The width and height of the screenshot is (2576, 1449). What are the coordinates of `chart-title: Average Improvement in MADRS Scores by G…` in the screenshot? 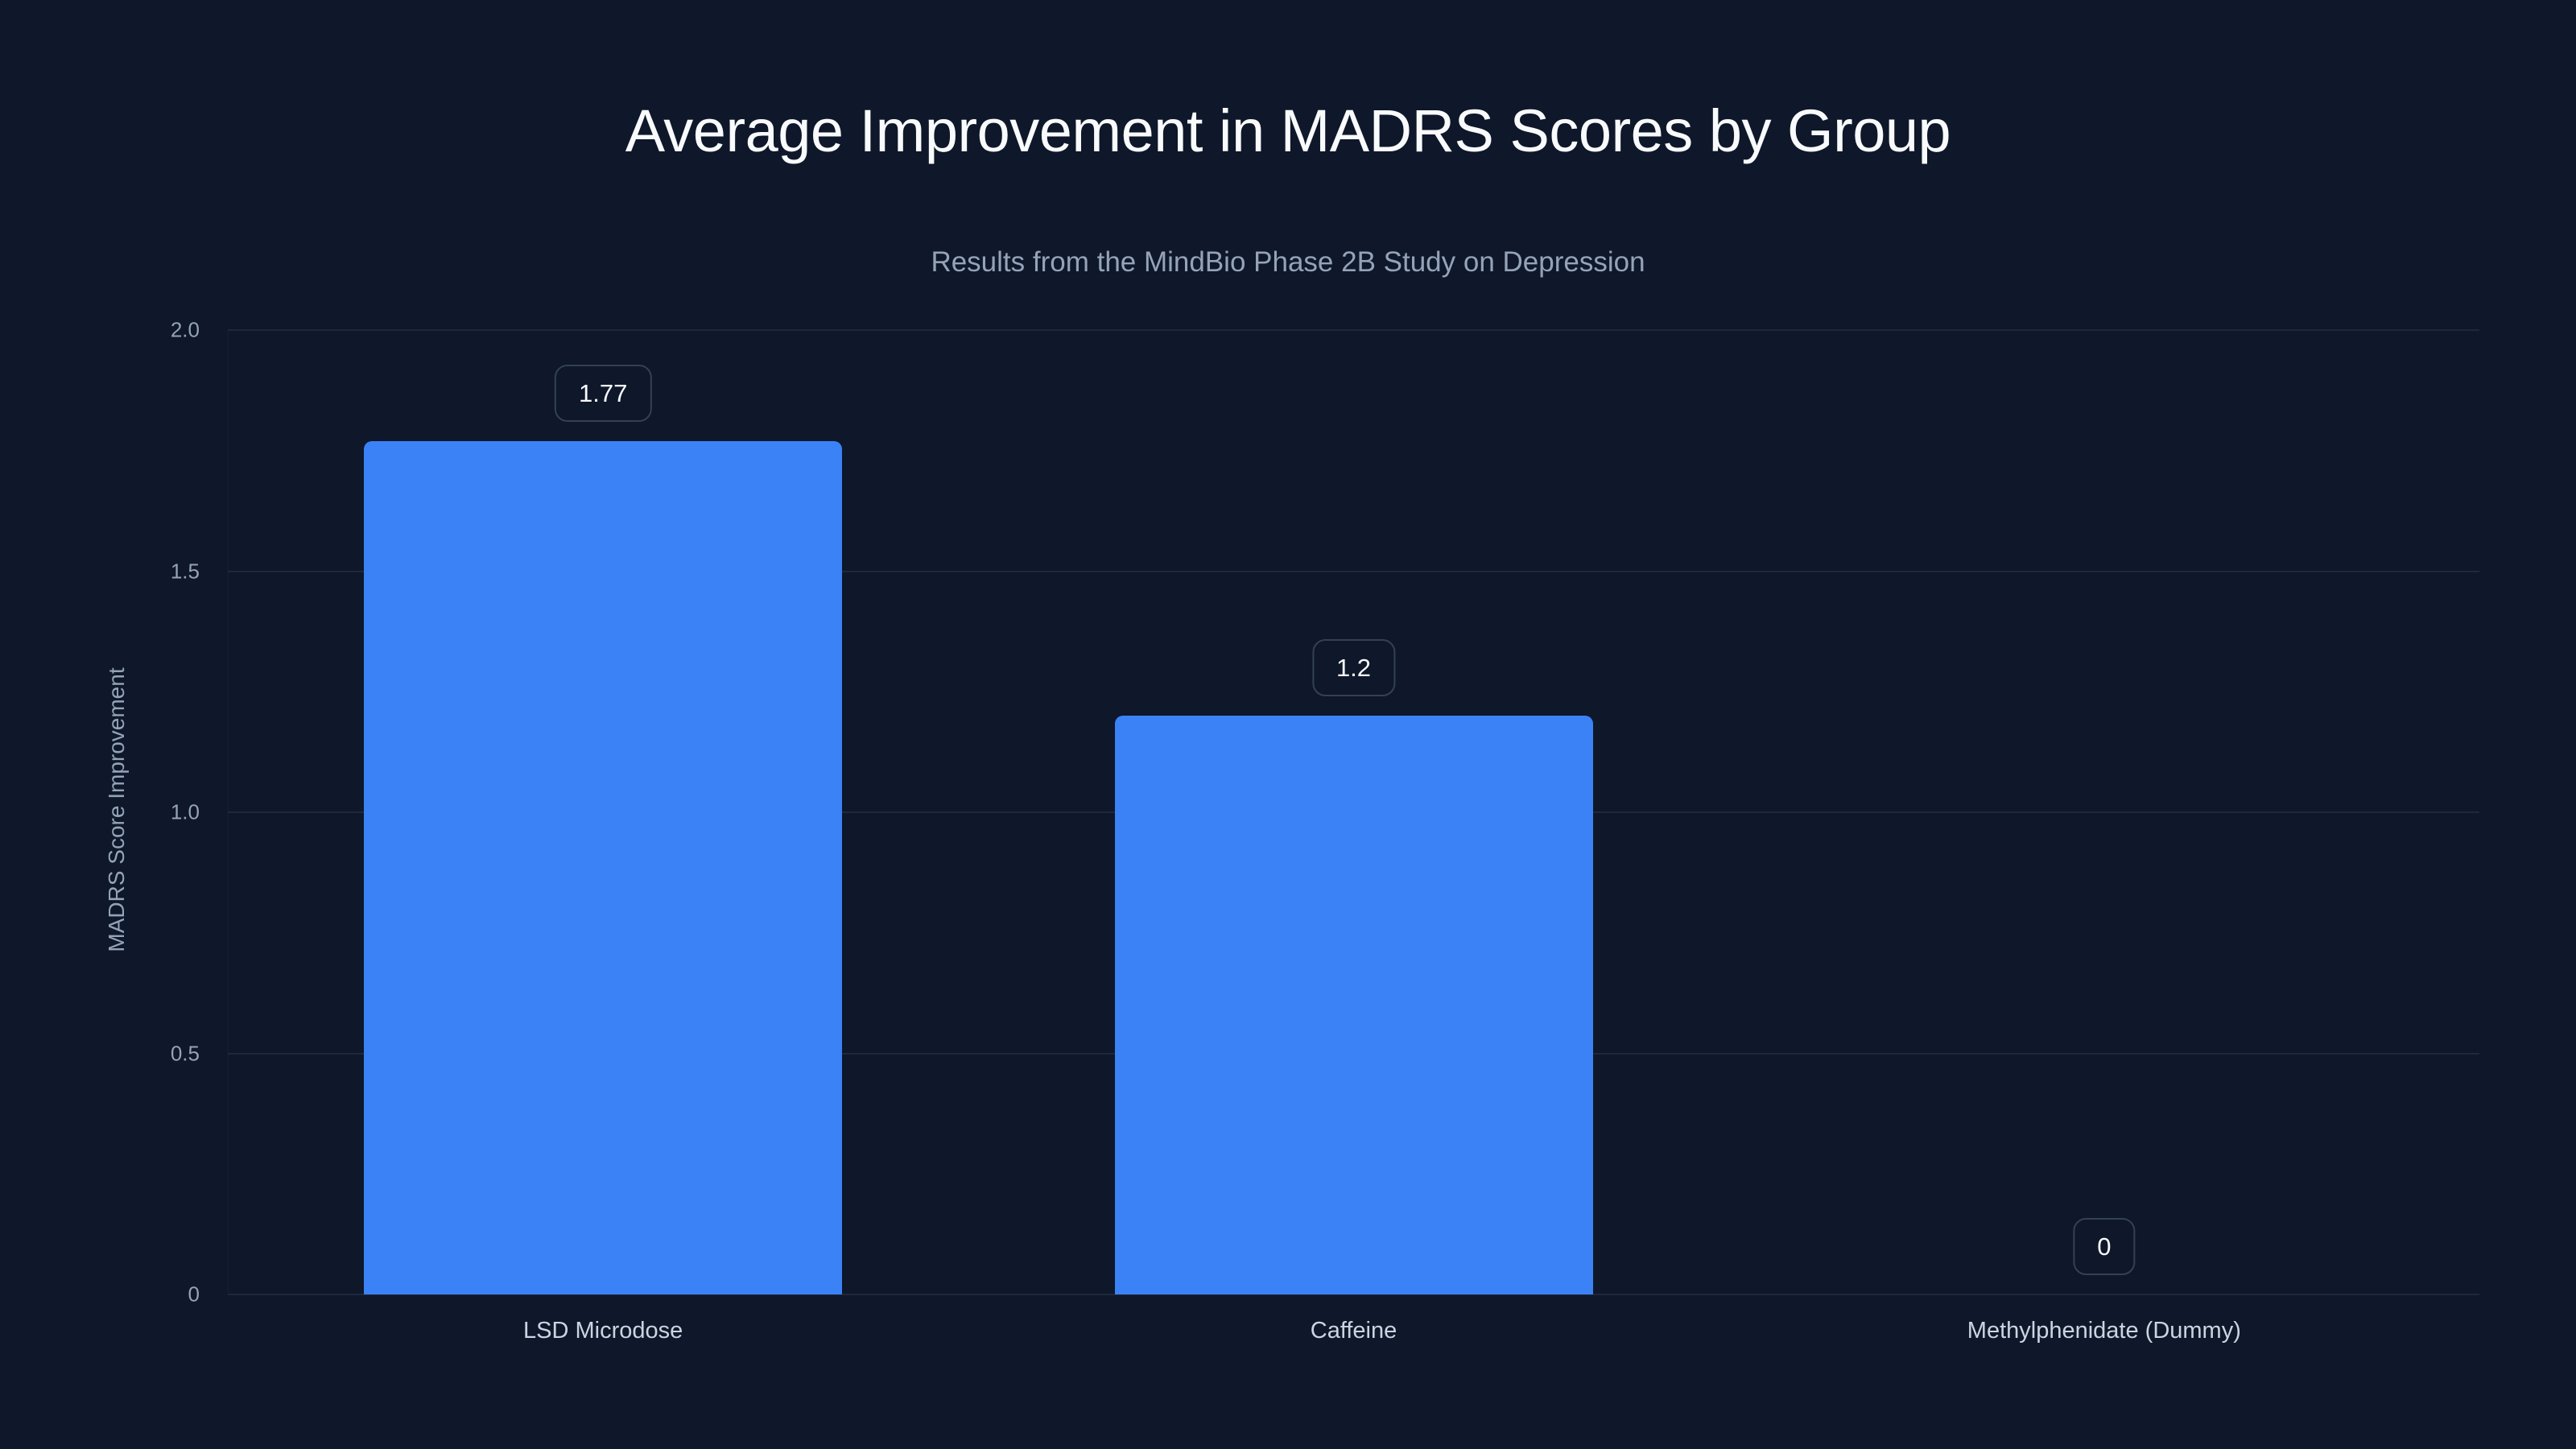 It's located at (1288, 130).